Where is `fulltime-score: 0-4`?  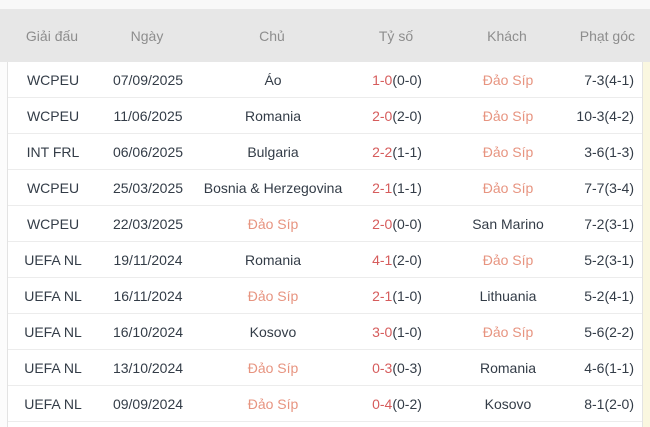 fulltime-score: 0-4 is located at coordinates (382, 403).